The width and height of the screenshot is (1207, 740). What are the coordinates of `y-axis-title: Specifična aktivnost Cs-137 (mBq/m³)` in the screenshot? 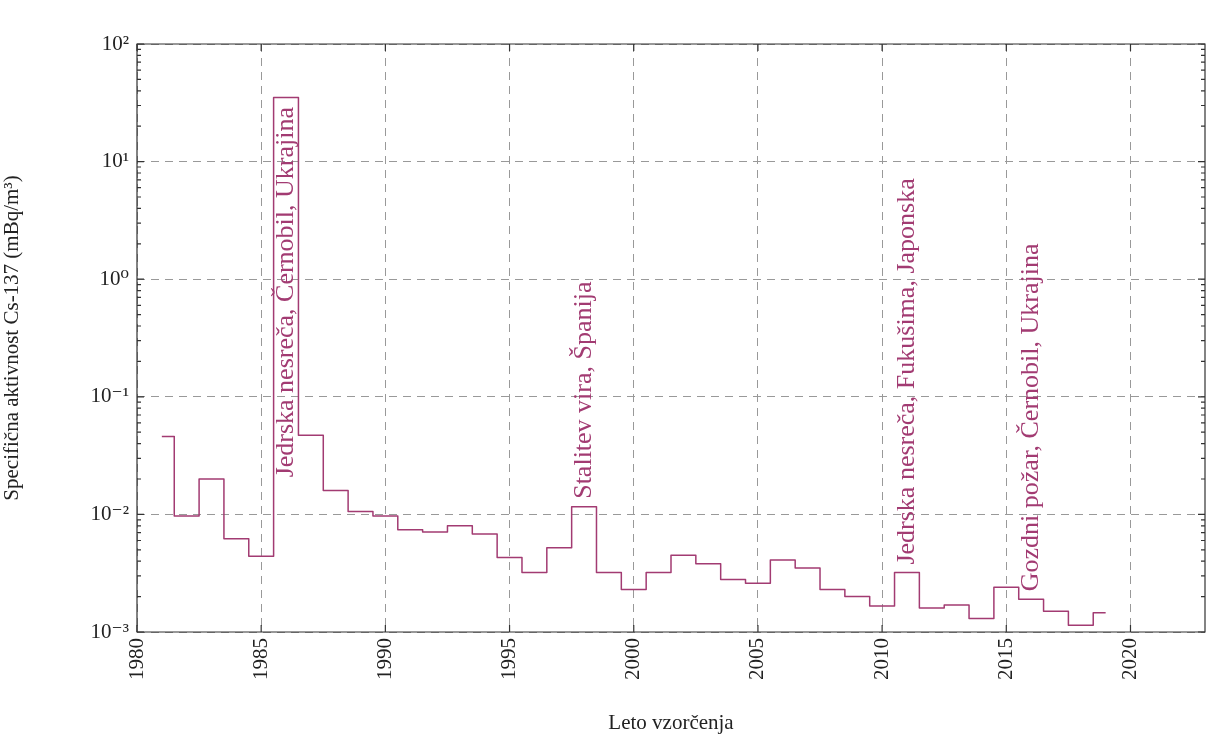 It's located at (12, 338).